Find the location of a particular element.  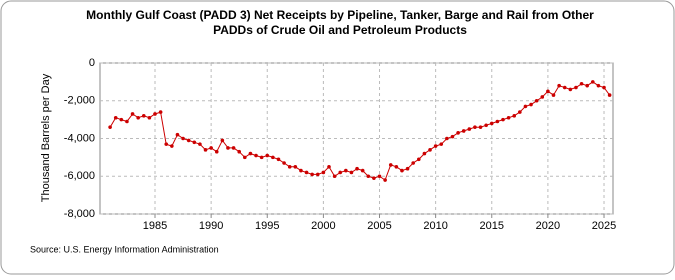

y-axis-label: Thousand Barrels per Day is located at coordinates (46, 137).